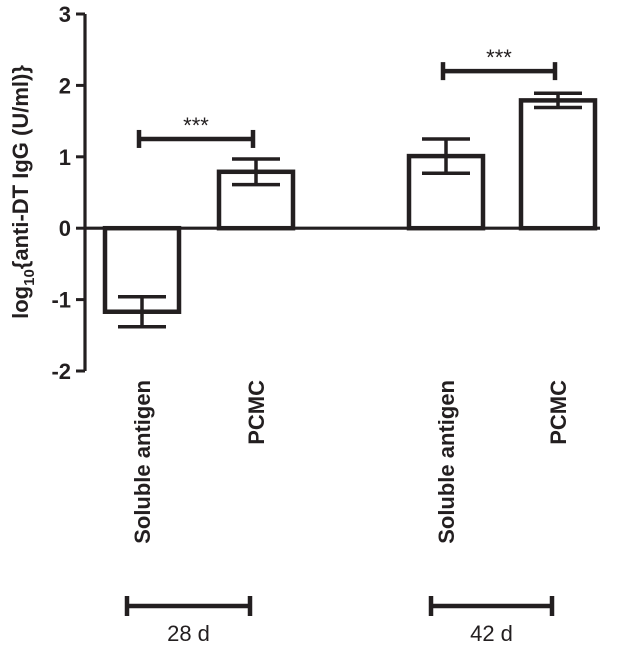 The width and height of the screenshot is (625, 650). I want to click on category-label-1: PCMC, so click(256, 412).